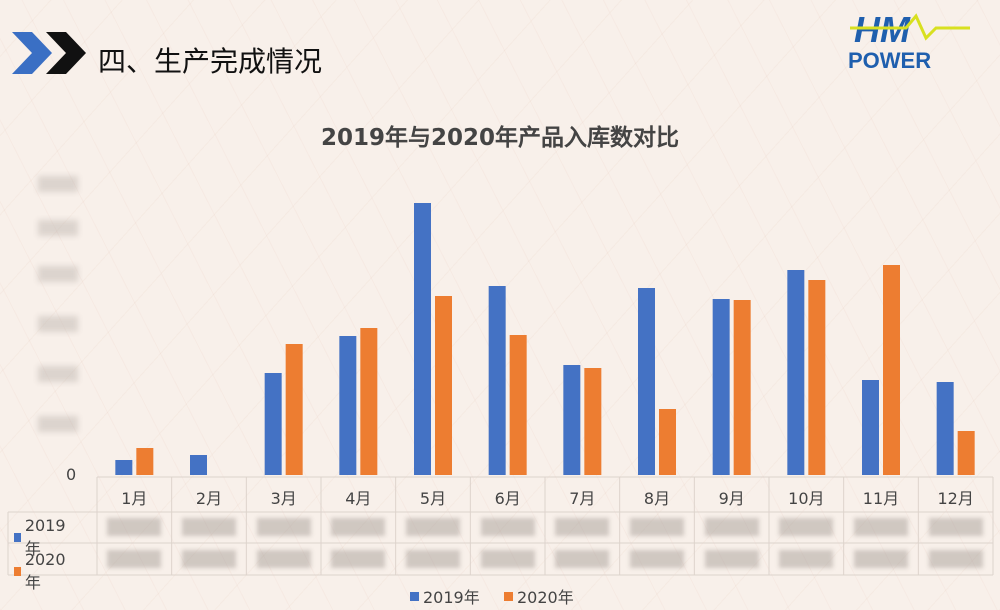  Describe the element at coordinates (582, 498) in the screenshot. I see `x-tick-label: 7月` at that location.